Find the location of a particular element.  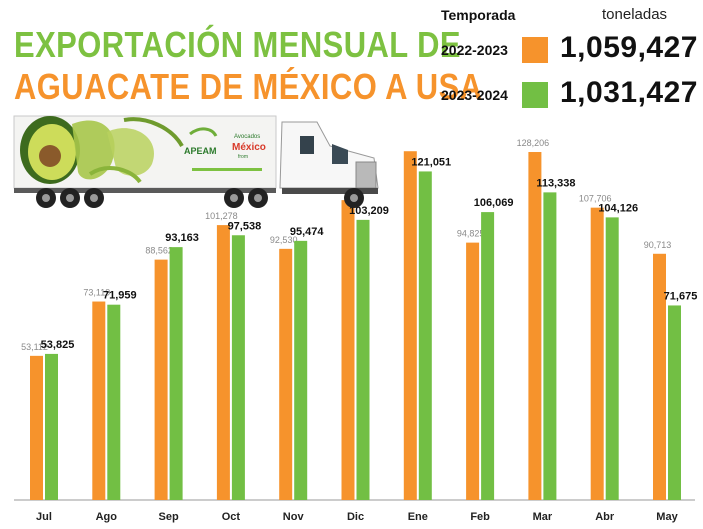

truck-illustration: APEAM Avocados México from is located at coordinates (196, 161).